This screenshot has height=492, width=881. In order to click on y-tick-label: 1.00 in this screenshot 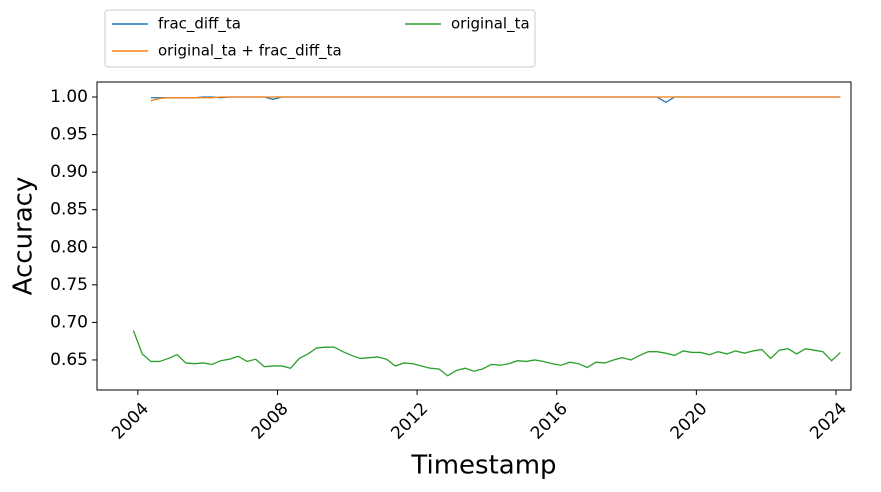, I will do `click(69, 97)`.